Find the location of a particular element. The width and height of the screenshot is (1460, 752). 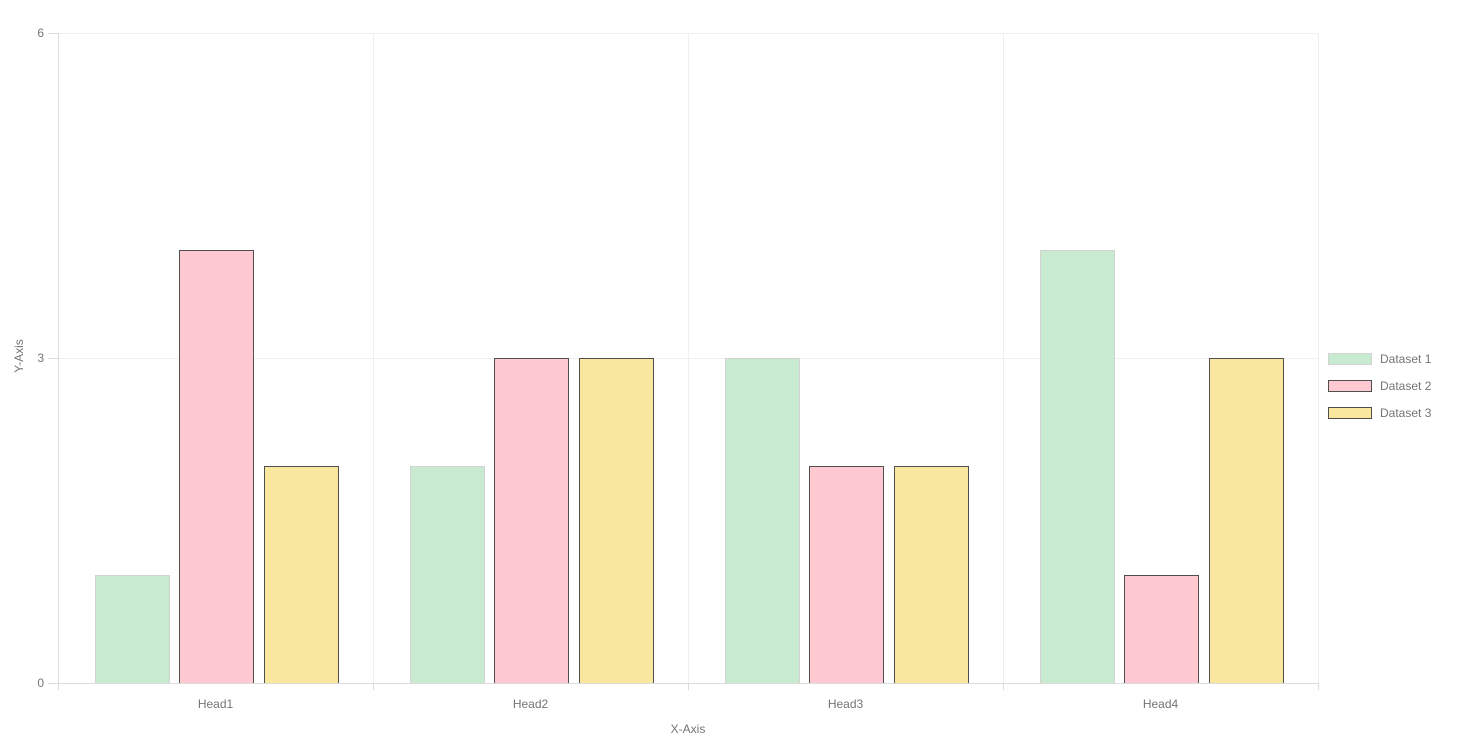

bar-dataset-1-head3 is located at coordinates (762, 520).